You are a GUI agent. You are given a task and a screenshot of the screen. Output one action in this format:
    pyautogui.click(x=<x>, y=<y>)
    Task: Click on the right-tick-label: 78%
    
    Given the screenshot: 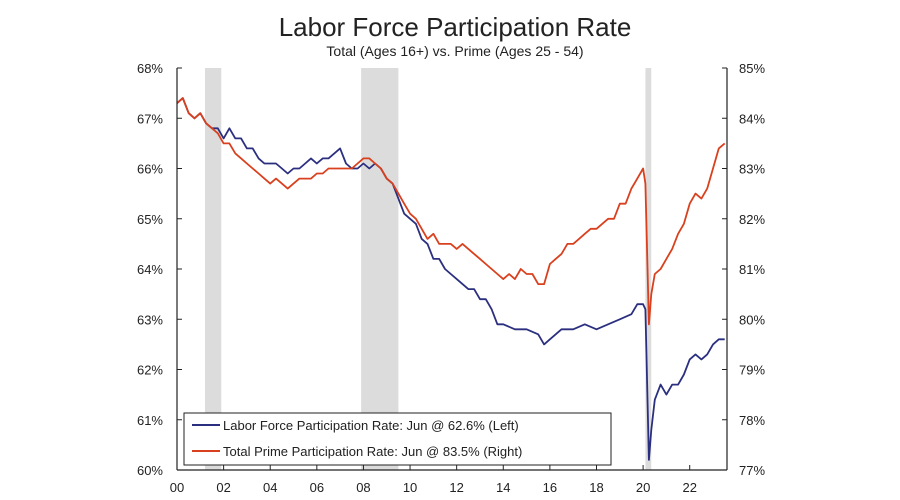 What is the action you would take?
    pyautogui.click(x=752, y=420)
    